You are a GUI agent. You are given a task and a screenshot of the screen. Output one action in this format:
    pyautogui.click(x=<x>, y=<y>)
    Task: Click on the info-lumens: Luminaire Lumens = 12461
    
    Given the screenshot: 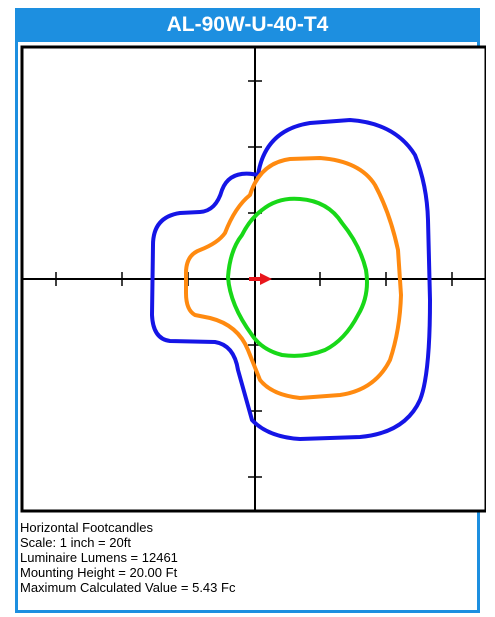 What is the action you would take?
    pyautogui.click(x=99, y=557)
    